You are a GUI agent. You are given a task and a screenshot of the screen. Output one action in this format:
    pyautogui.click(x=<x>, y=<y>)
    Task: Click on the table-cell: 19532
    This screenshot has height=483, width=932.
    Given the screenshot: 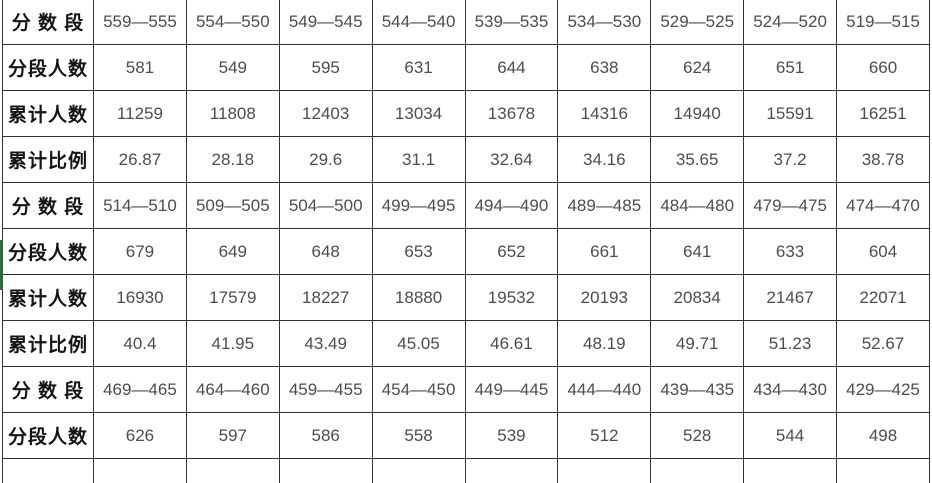 What is the action you would take?
    pyautogui.click(x=511, y=297)
    